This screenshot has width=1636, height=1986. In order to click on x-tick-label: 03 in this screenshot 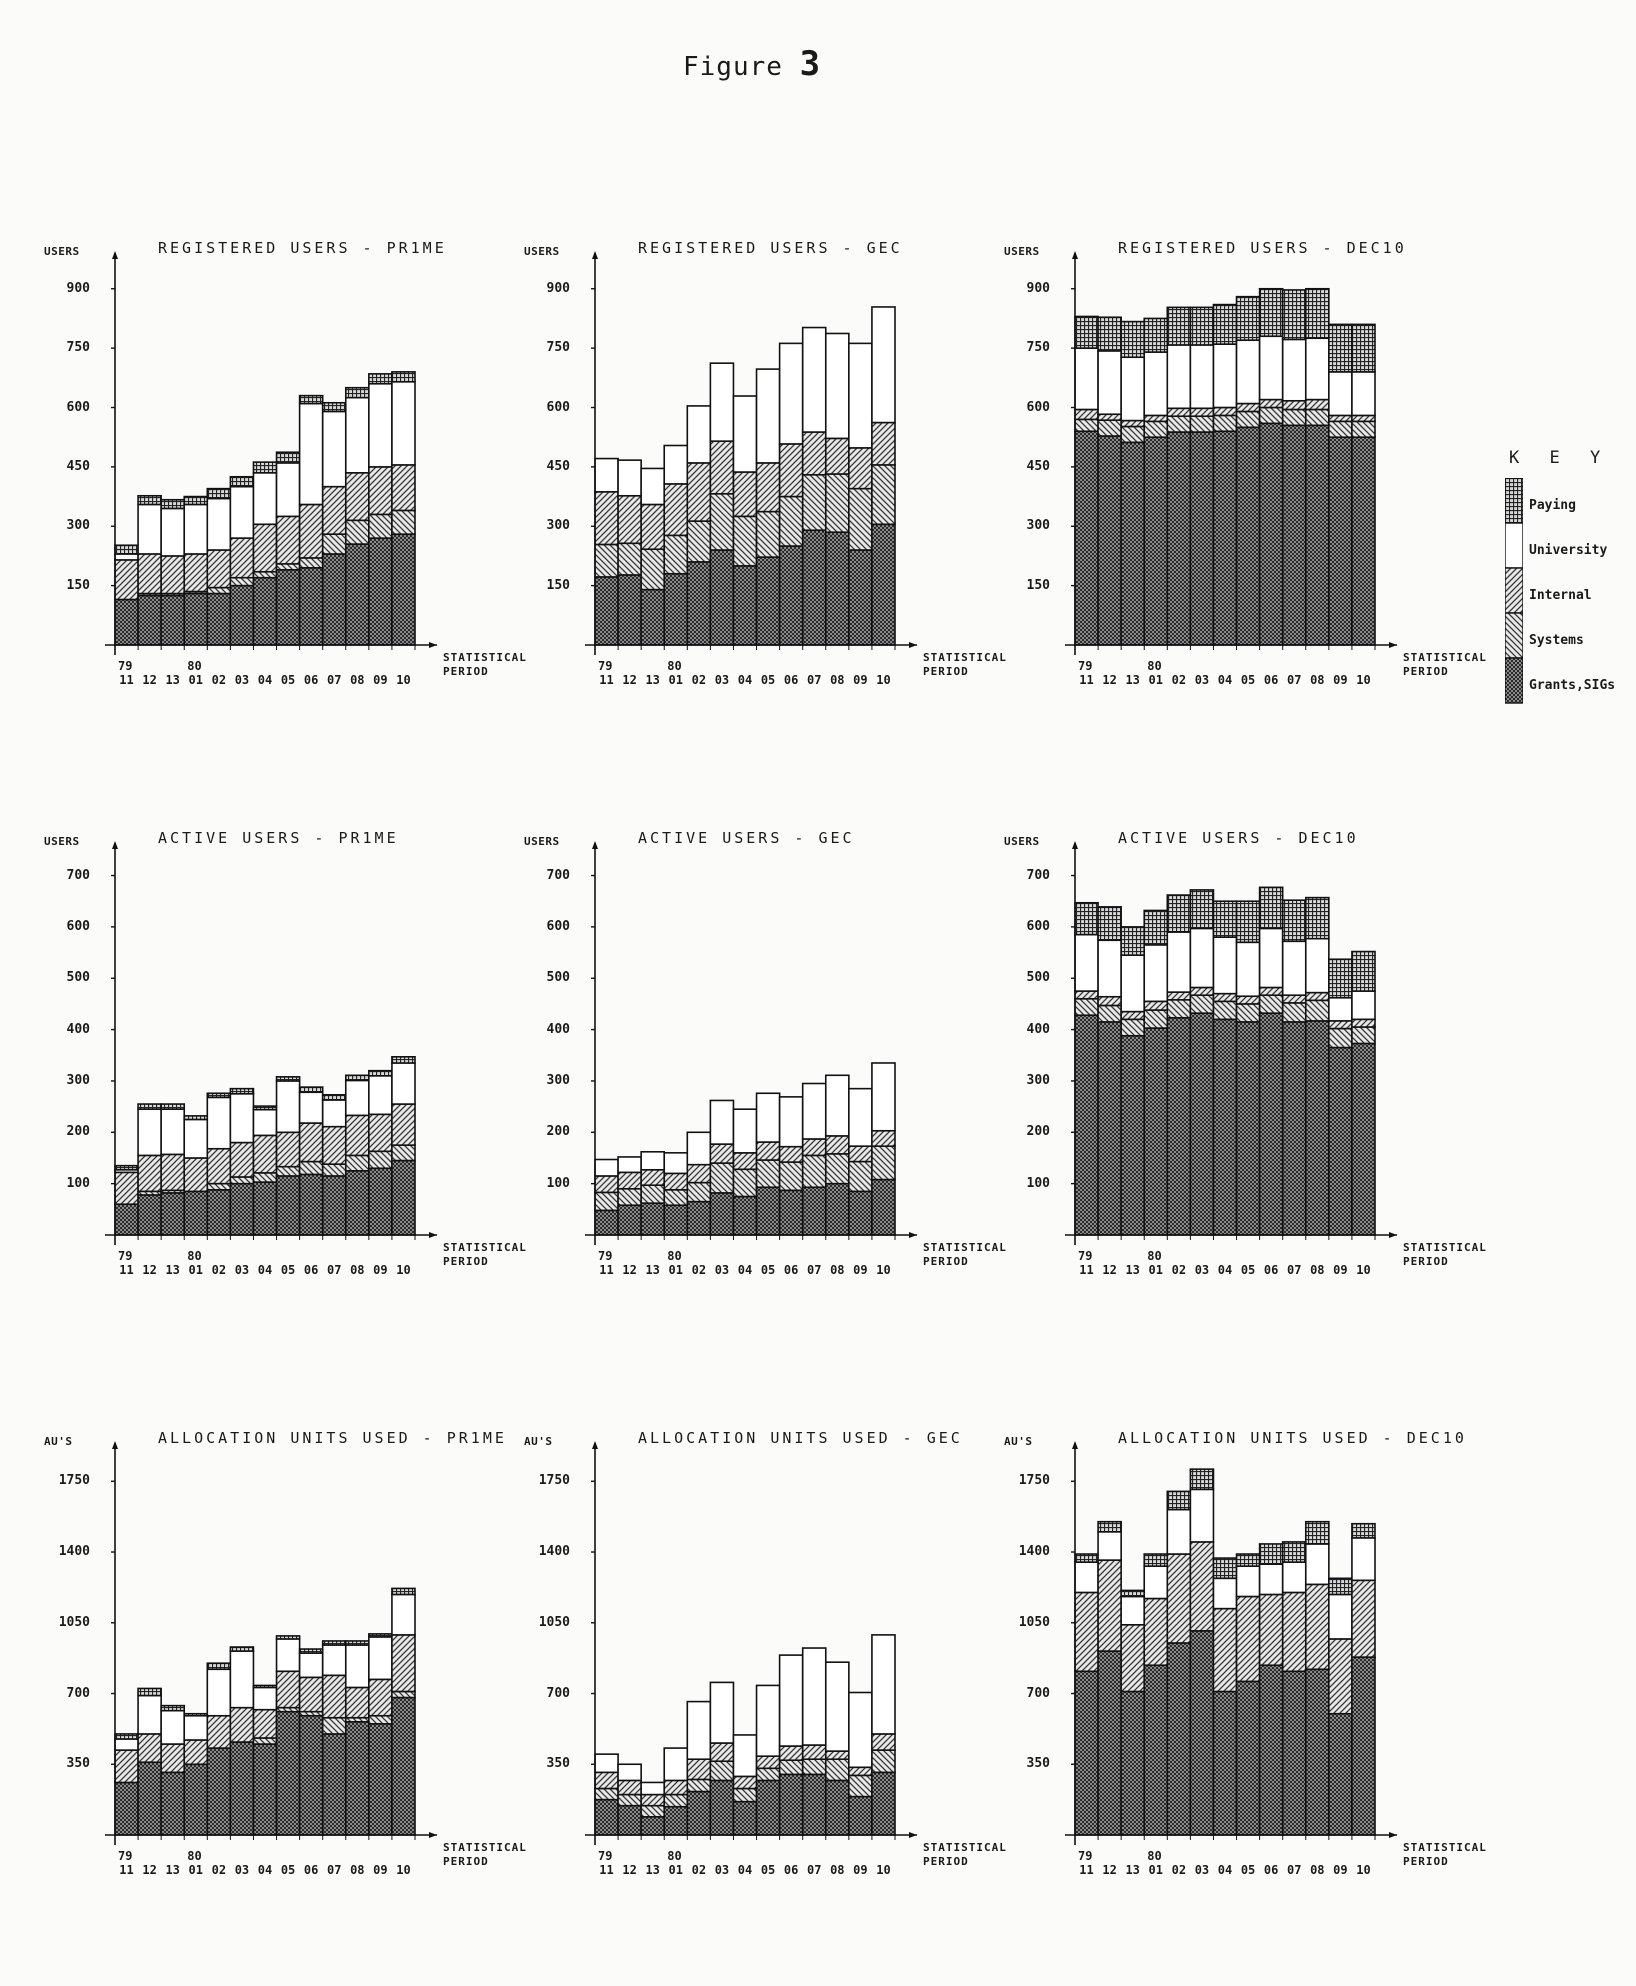, I will do `click(722, 680)`.